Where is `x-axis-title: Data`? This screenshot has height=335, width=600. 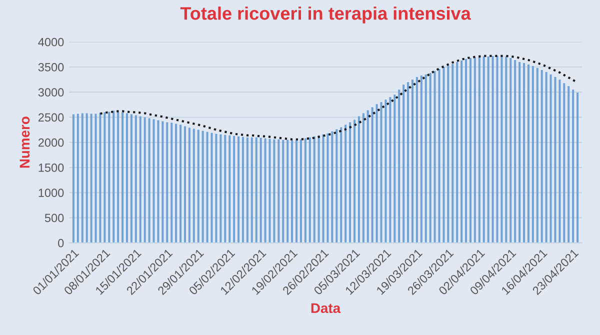 x-axis-title: Data is located at coordinates (326, 308).